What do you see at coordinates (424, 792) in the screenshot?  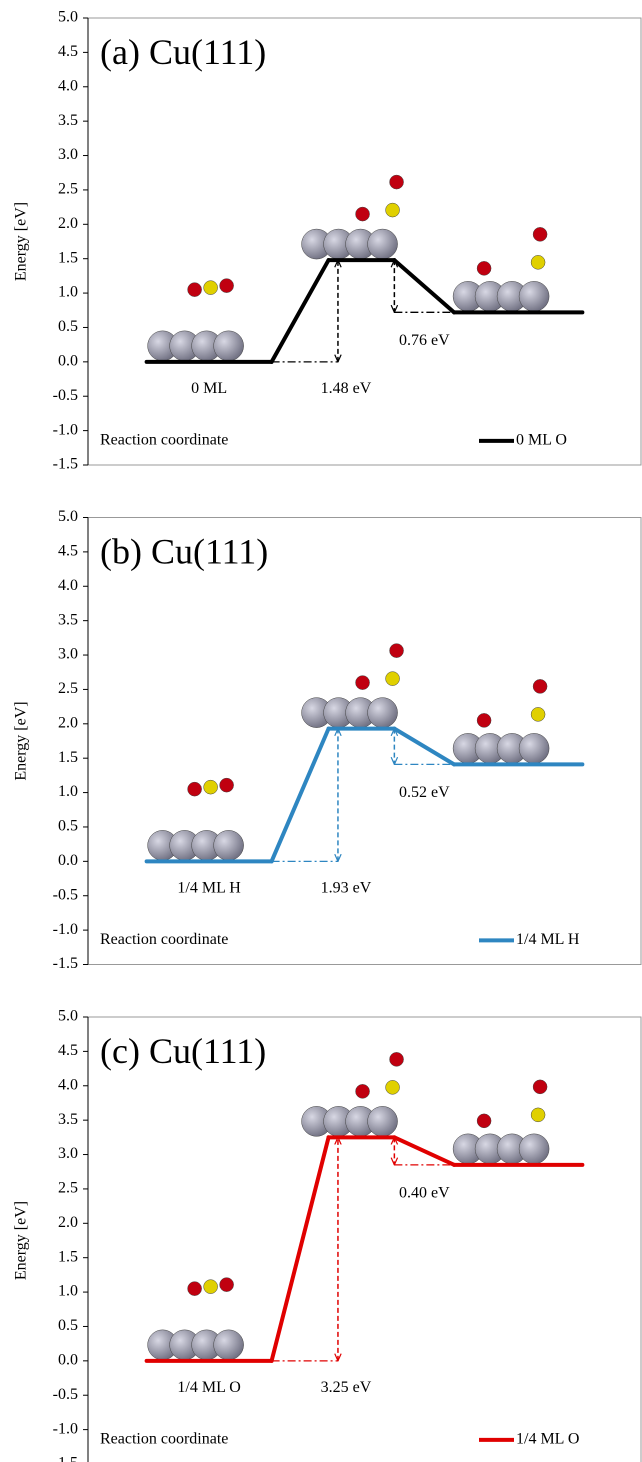 I see `barrier-label: 0.52 eV` at bounding box center [424, 792].